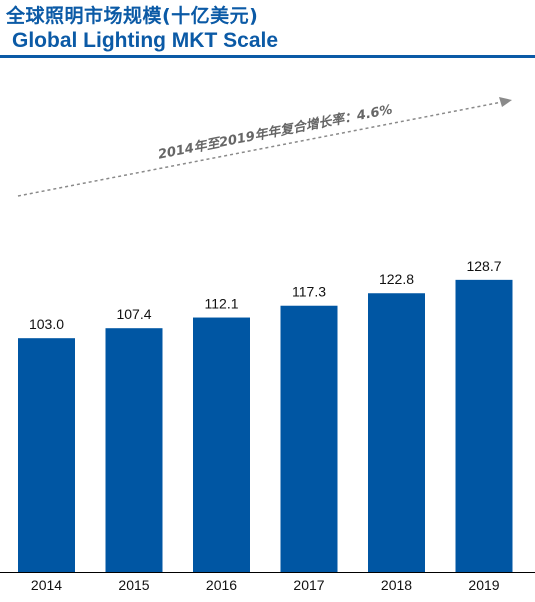  I want to click on x-tick-label-2015: 2015, so click(133, 585).